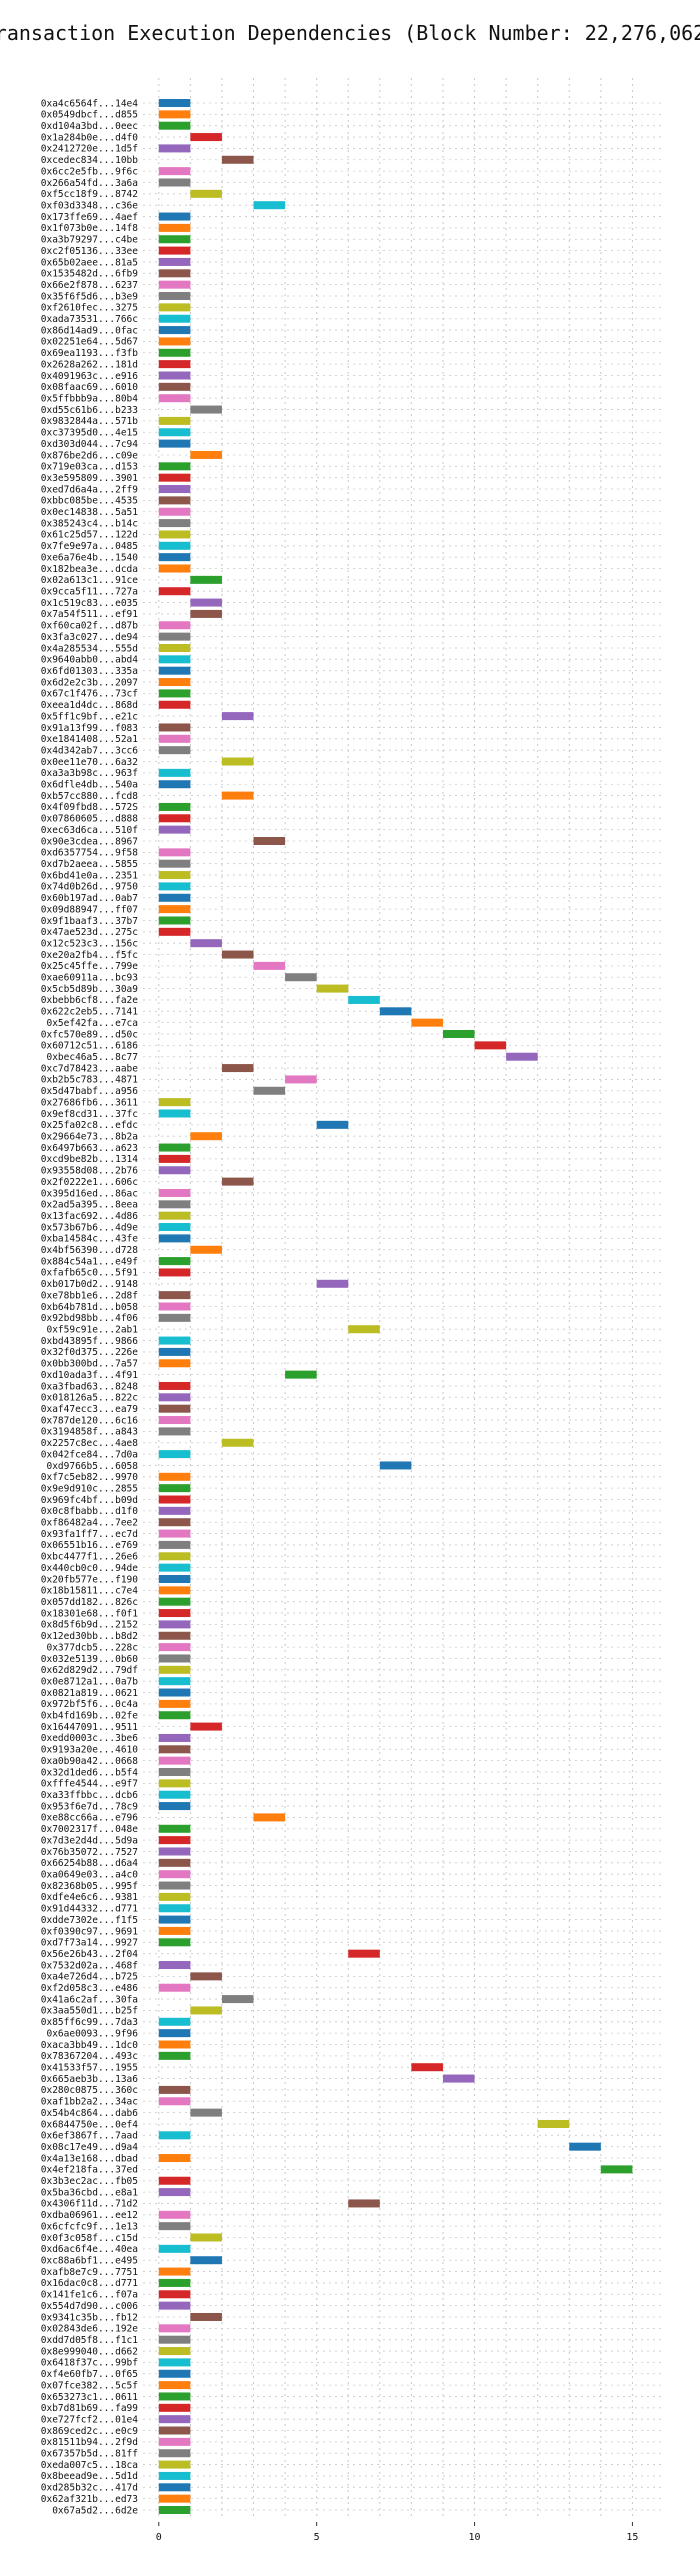 This screenshot has height=2556, width=700. I want to click on y-tick-label: 0x12c523c3...156c, so click(89, 943).